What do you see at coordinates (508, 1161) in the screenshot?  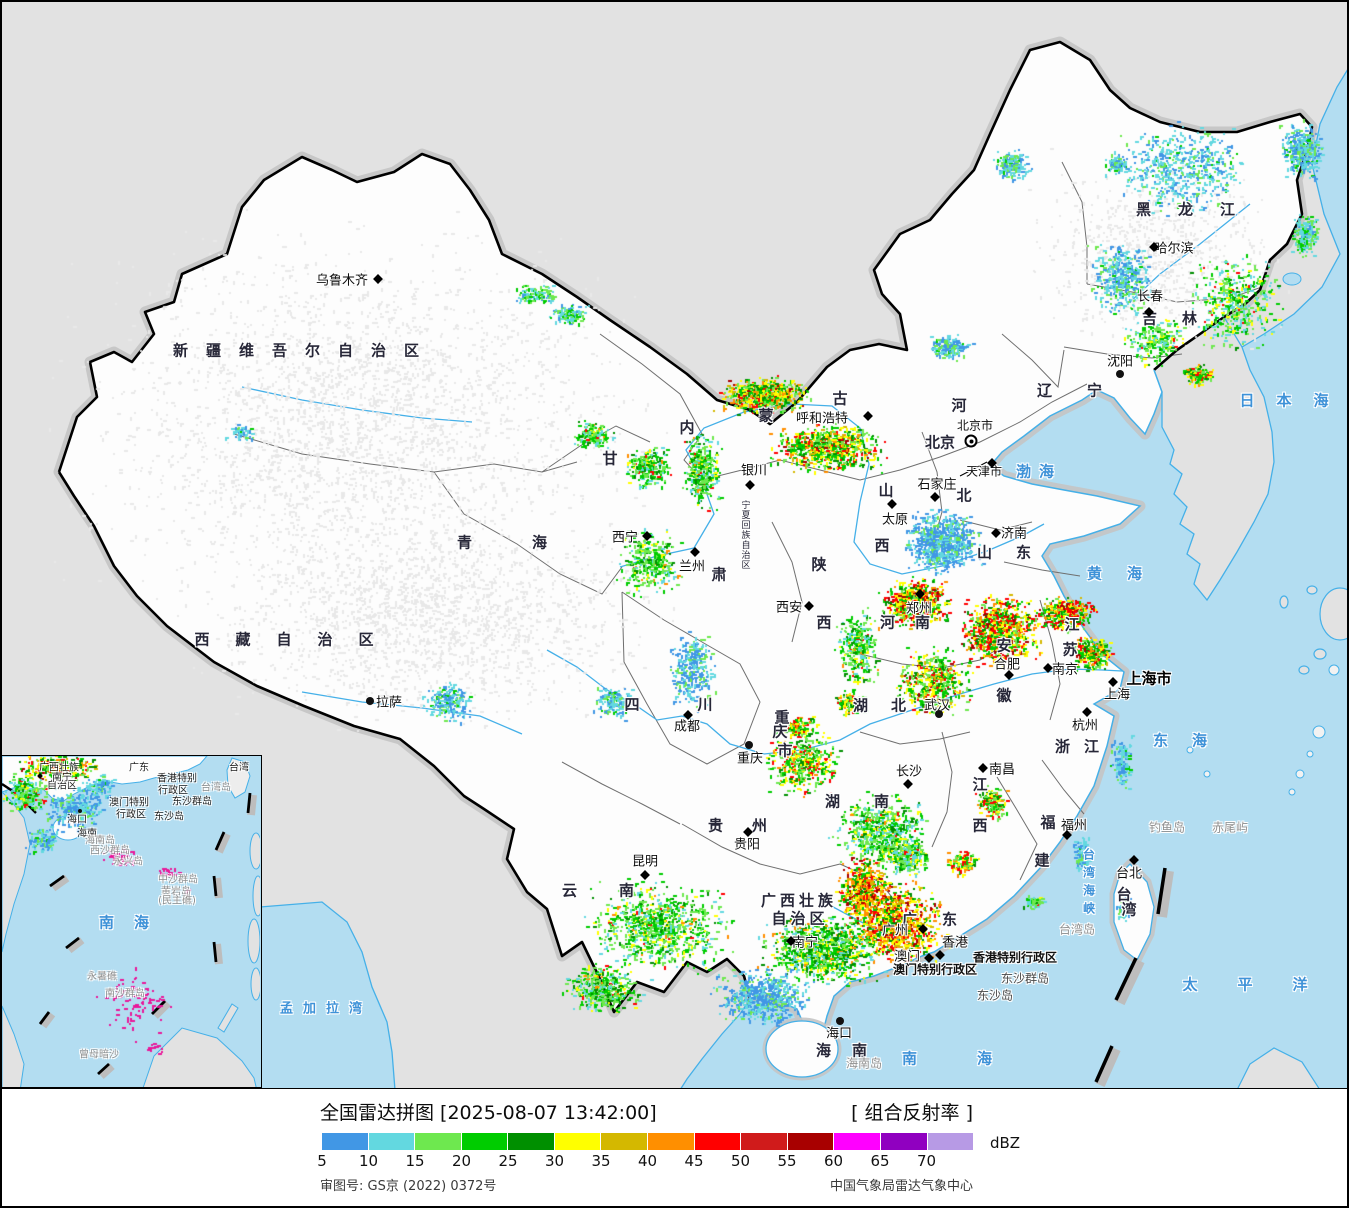 I see `scale-tick: 25` at bounding box center [508, 1161].